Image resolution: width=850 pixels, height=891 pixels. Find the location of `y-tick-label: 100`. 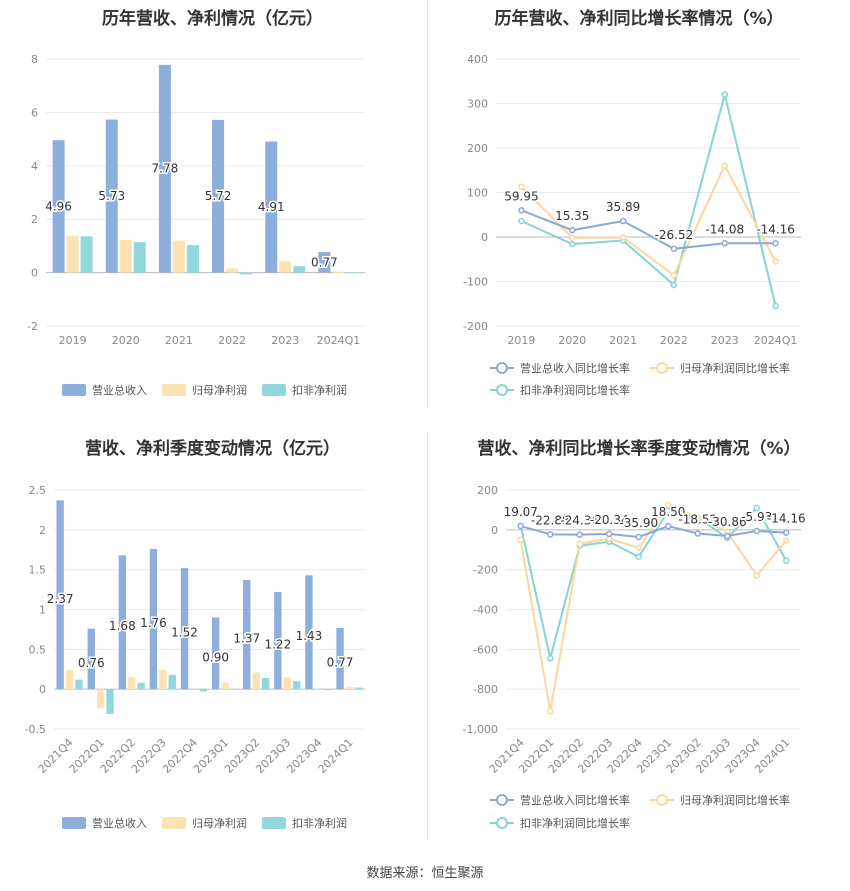

y-tick-label: 100 is located at coordinates (477, 193).